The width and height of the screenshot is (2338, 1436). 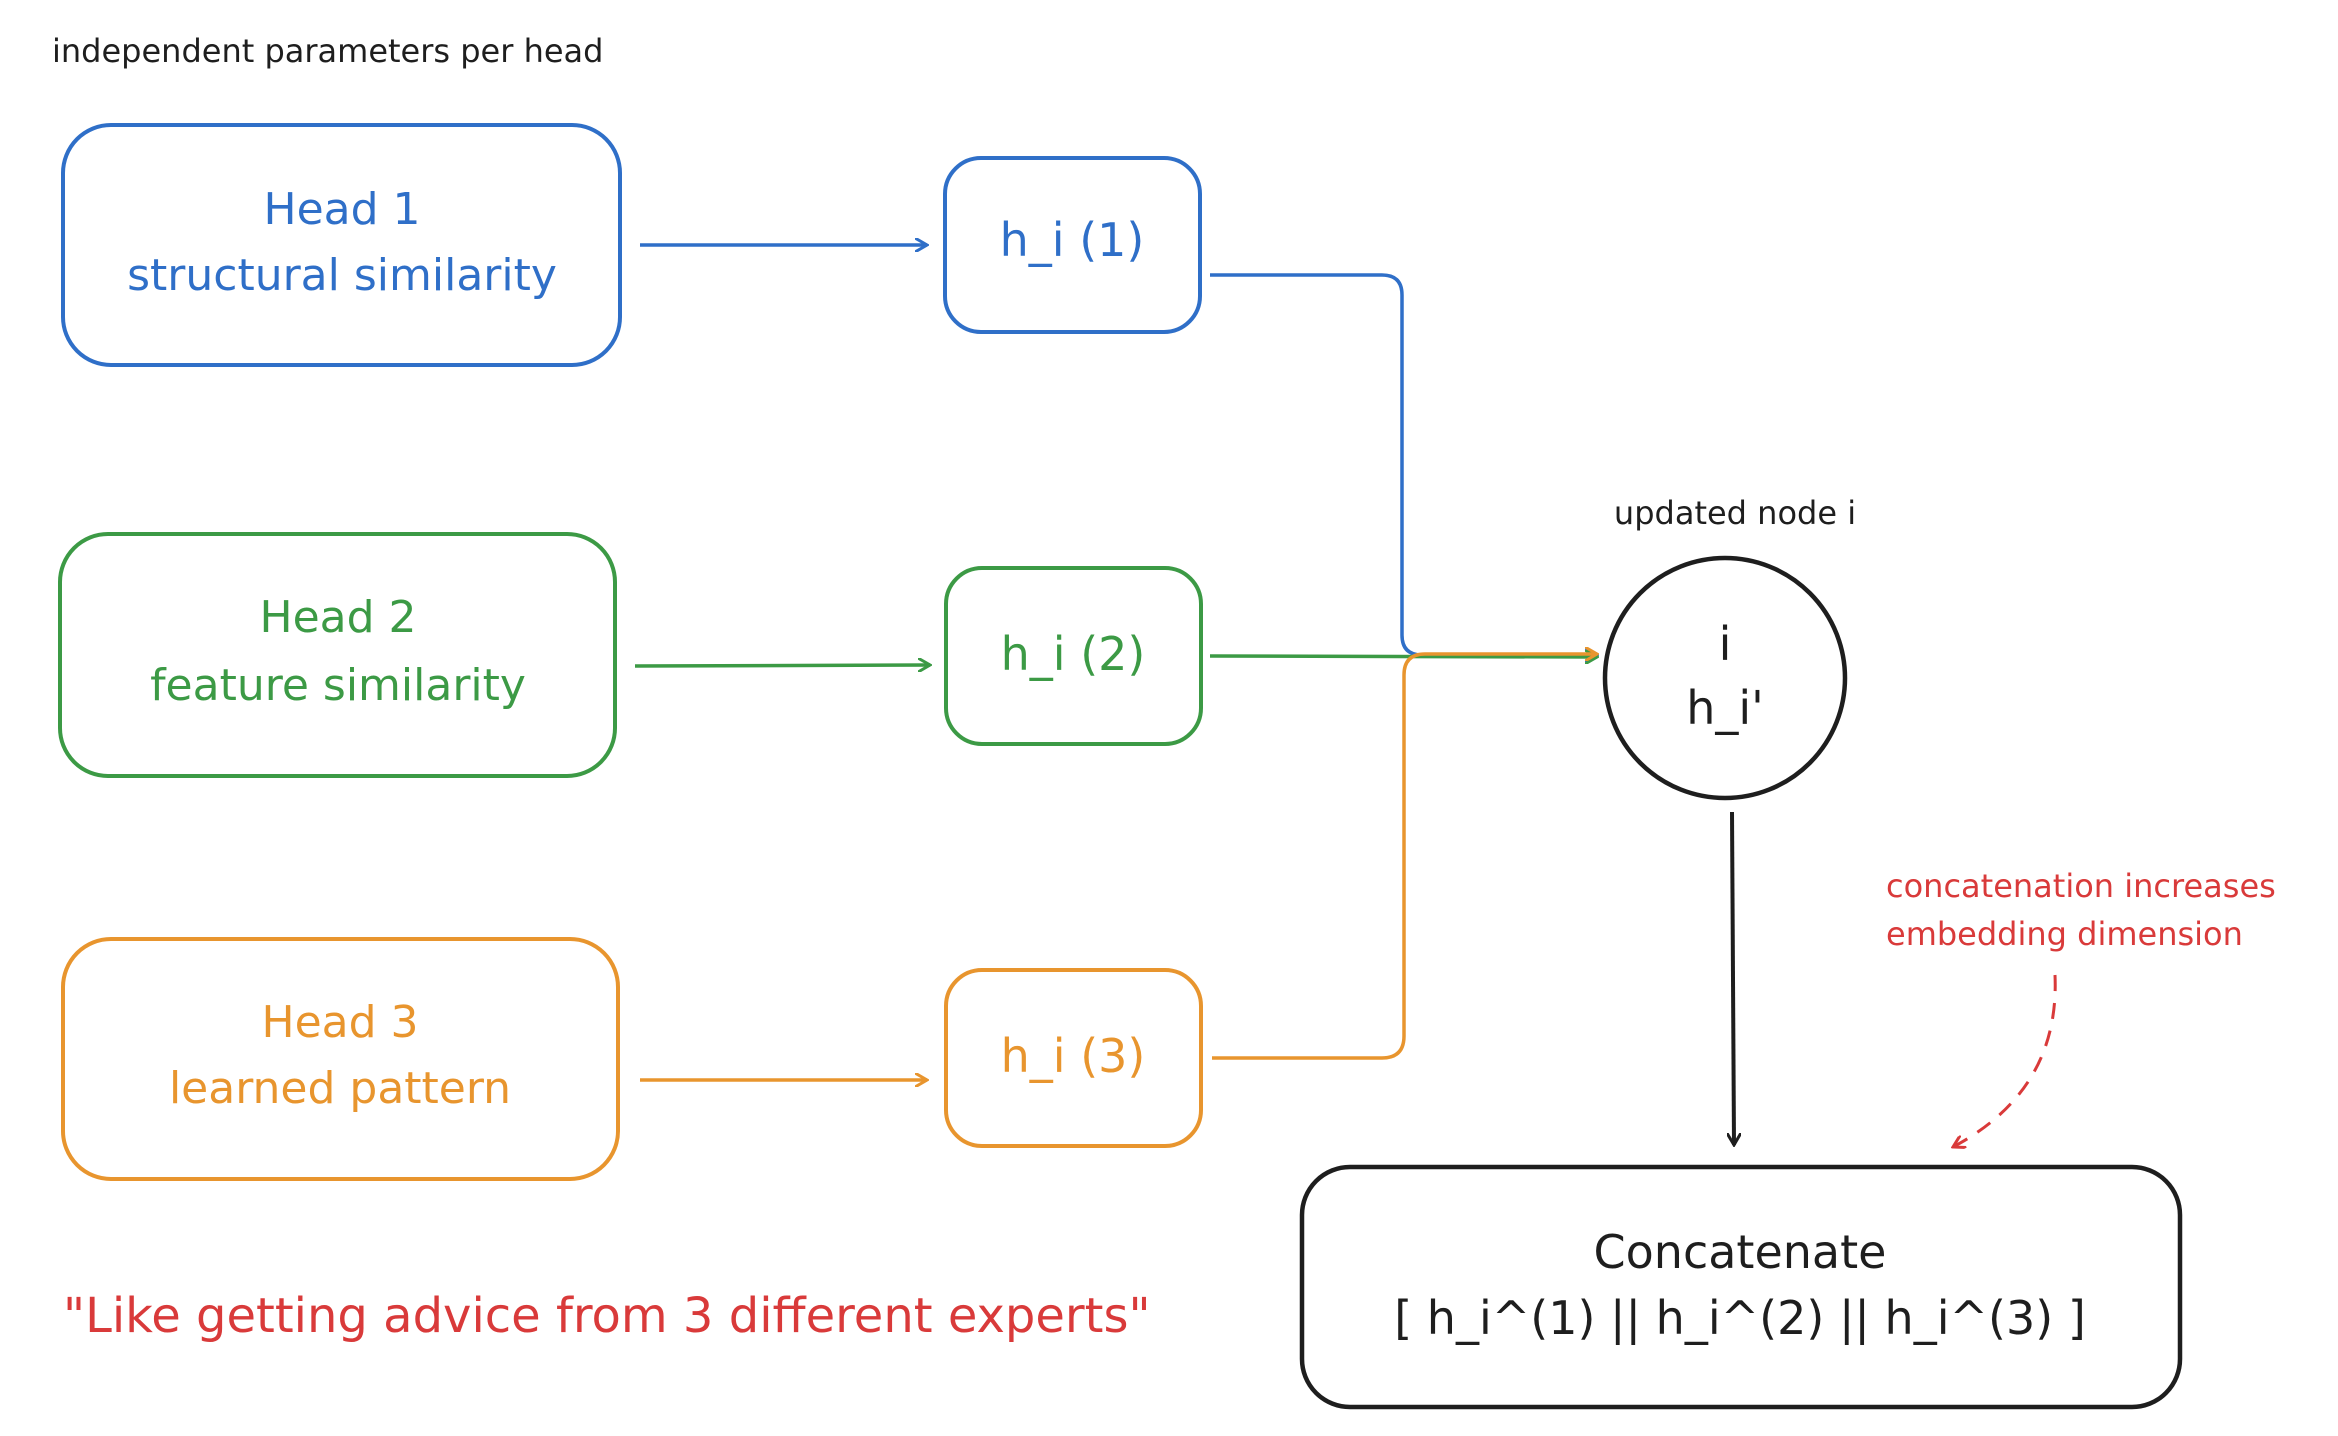 What do you see at coordinates (338, 685) in the screenshot?
I see `head-2-subtitle: feature similarity` at bounding box center [338, 685].